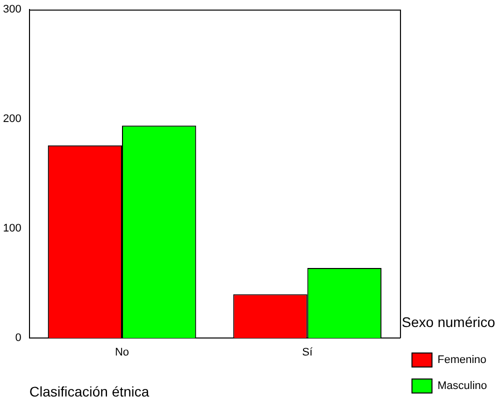 The height and width of the screenshot is (409, 501). What do you see at coordinates (449, 322) in the screenshot?
I see `legend-title: Sexo numérico` at bounding box center [449, 322].